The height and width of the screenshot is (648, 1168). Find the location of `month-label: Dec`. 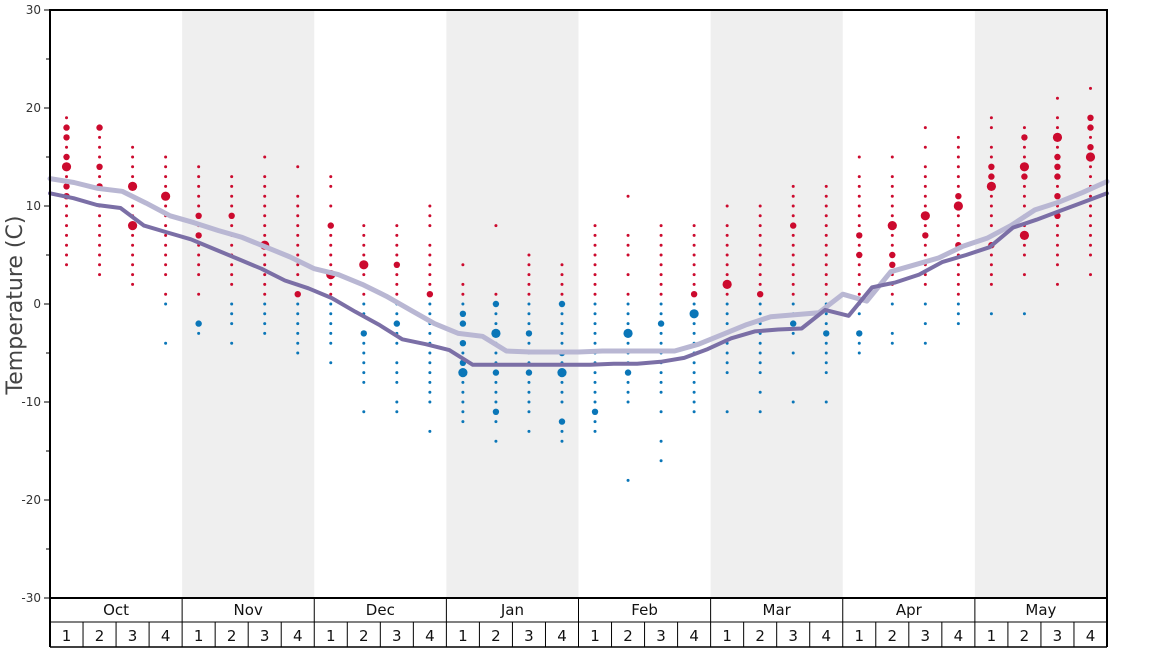

month-label: Dec is located at coordinates (380, 610).